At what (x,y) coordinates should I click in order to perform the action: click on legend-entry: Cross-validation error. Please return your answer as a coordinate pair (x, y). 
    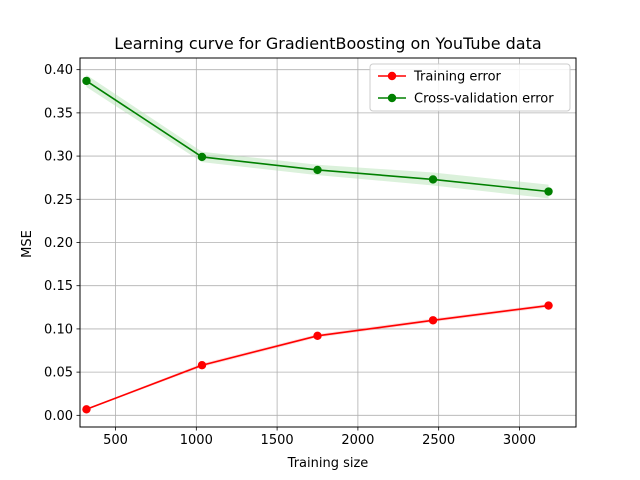
    Looking at the image, I should click on (484, 99).